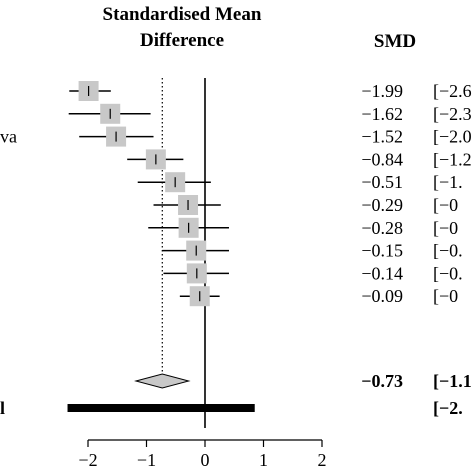 Image resolution: width=474 pixels, height=474 pixels. I want to click on study-smd-value: −0.15, so click(382, 251).